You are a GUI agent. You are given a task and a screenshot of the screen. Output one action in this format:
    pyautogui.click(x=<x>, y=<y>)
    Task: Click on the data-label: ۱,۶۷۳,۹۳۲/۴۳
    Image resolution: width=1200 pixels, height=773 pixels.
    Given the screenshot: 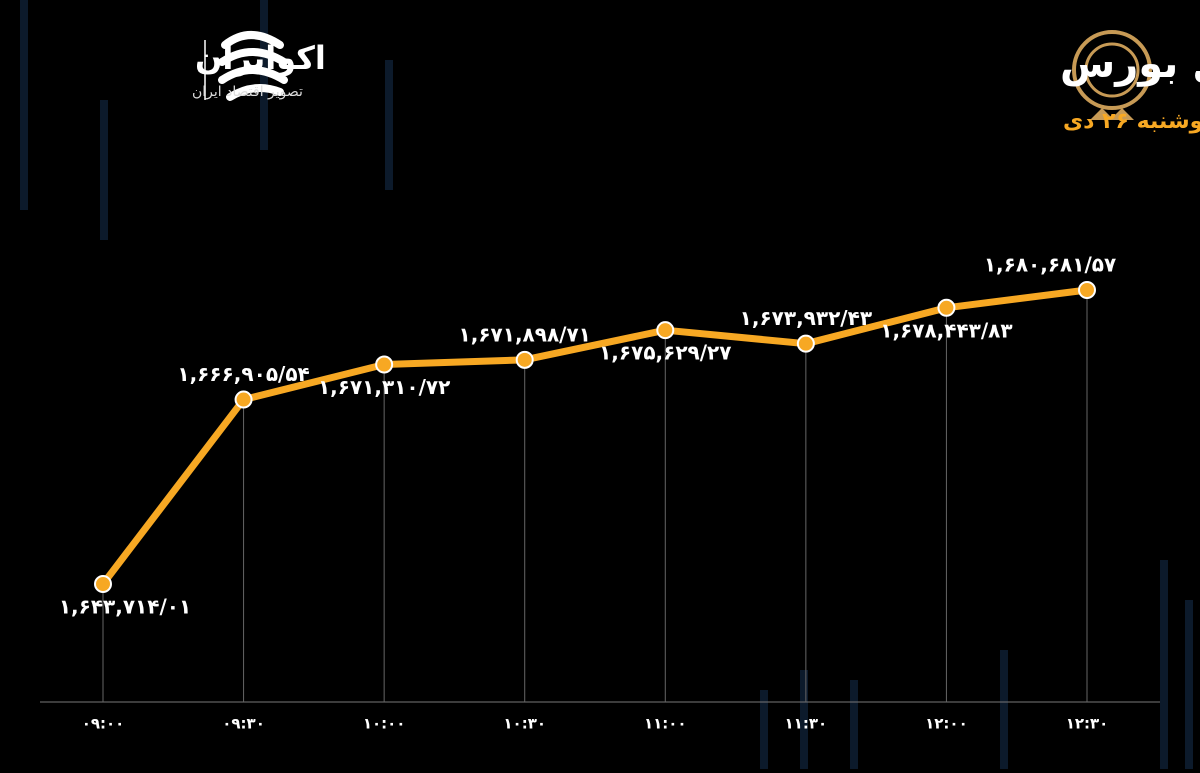 What is the action you would take?
    pyautogui.click(x=806, y=318)
    